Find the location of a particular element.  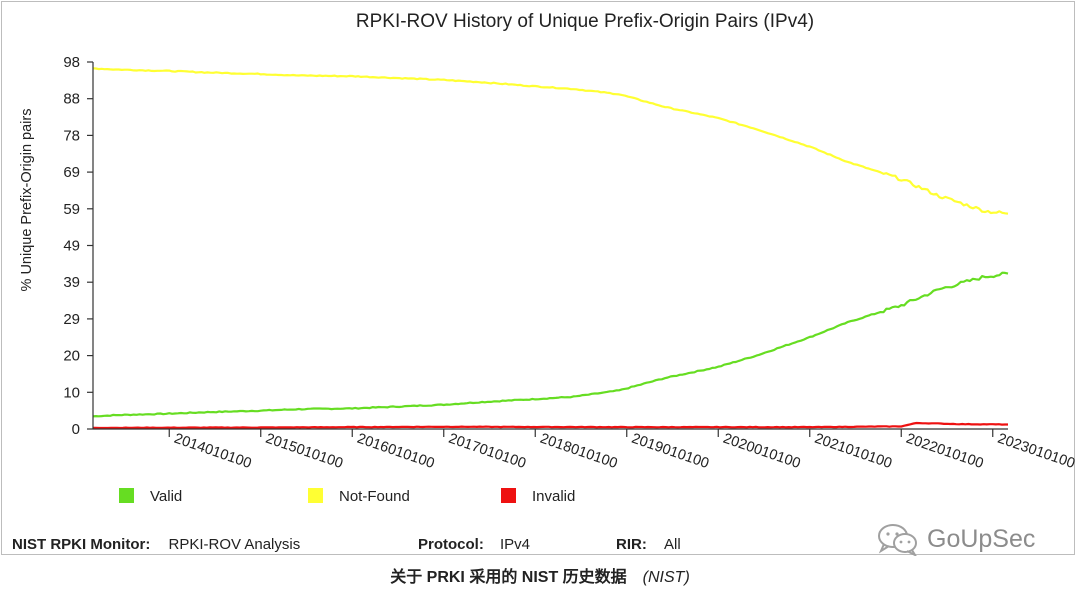

x-tick-label: 2019010100 is located at coordinates (669, 451).